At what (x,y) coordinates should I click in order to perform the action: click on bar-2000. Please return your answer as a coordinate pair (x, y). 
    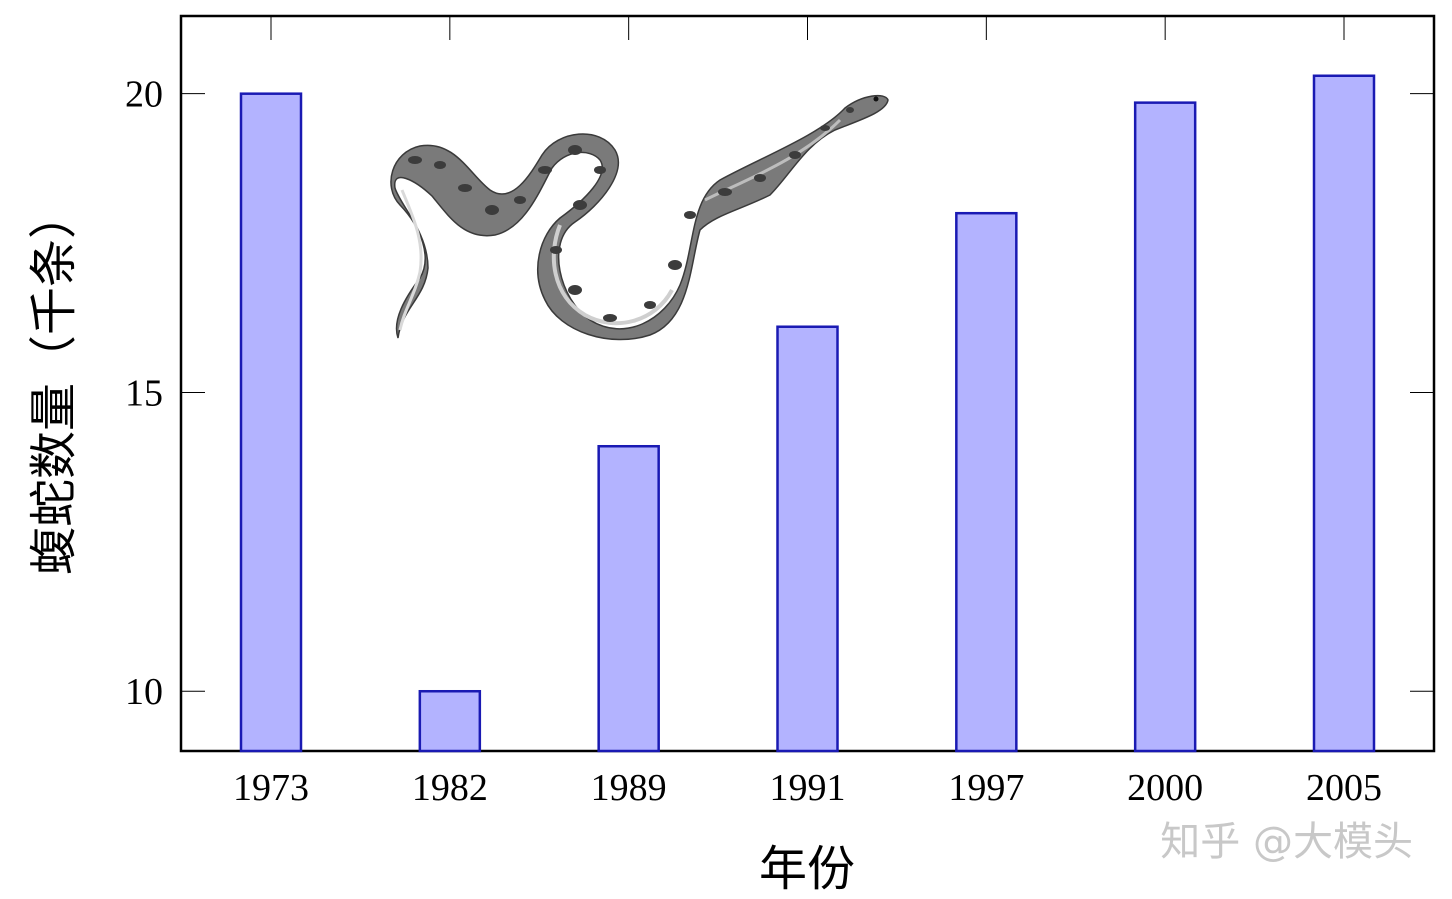
    Looking at the image, I should click on (1165, 427).